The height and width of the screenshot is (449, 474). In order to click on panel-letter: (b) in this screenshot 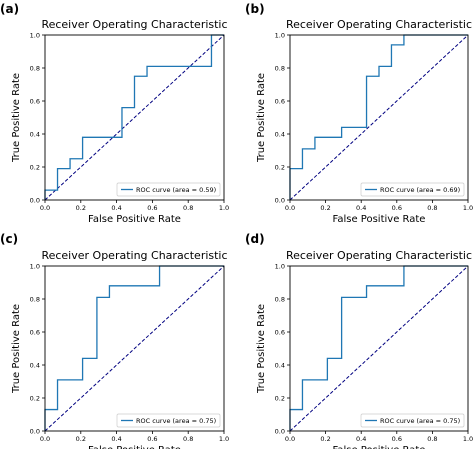, I will do `click(255, 9)`.